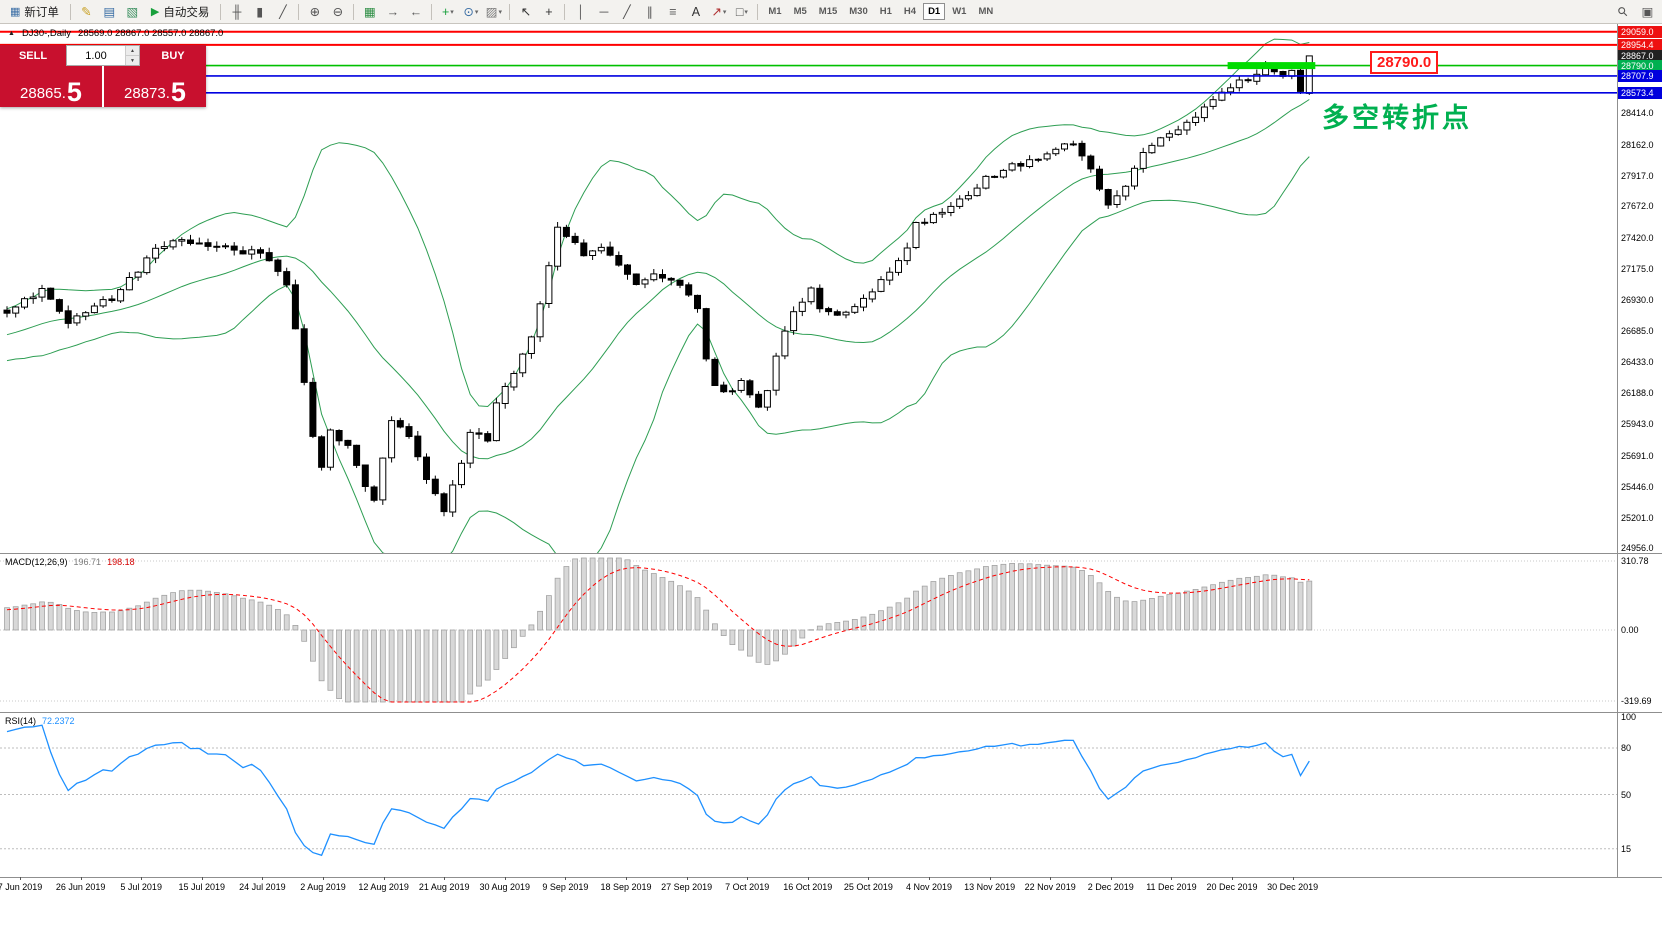 Image resolution: width=1662 pixels, height=946 pixels. I want to click on periods-icon: ⊙ ▾, so click(470, 12).